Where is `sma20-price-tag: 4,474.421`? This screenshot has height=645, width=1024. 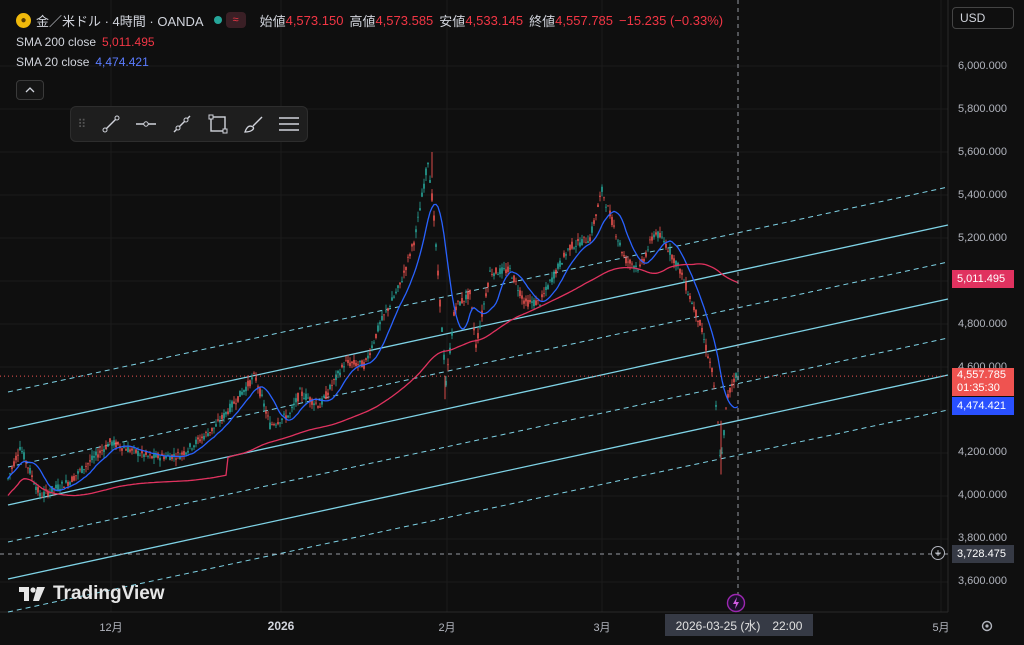
sma20-price-tag: 4,474.421 is located at coordinates (983, 406).